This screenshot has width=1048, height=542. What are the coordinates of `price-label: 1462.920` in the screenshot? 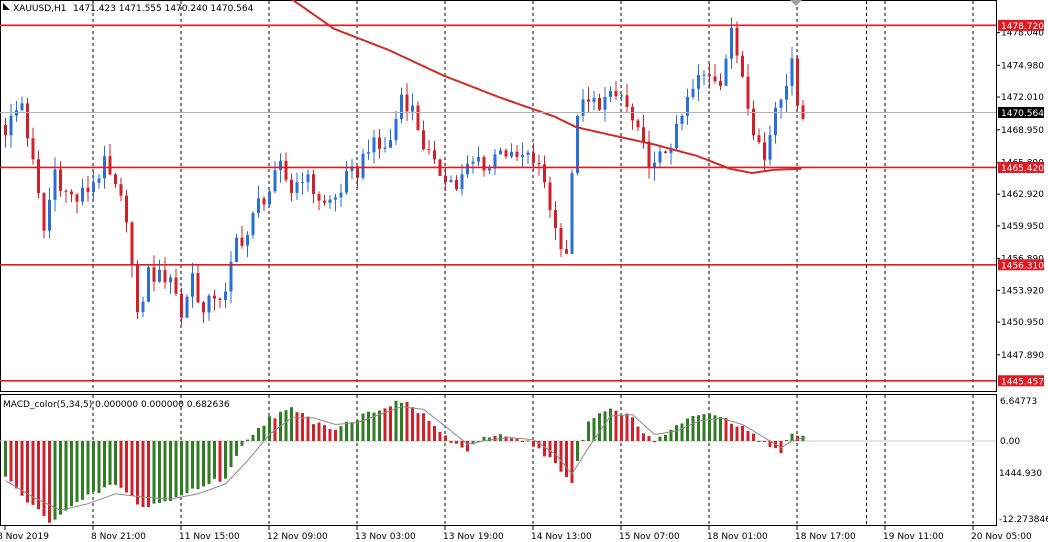 It's located at (1022, 195).